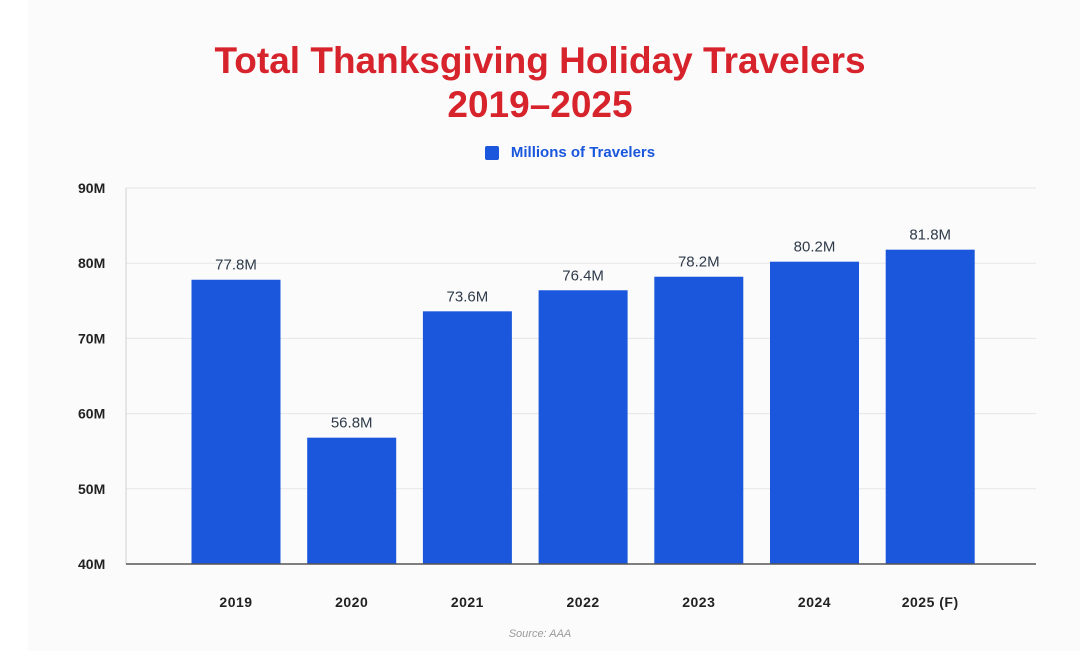 The width and height of the screenshot is (1080, 651). What do you see at coordinates (814, 602) in the screenshot?
I see `x-tick-label: 2024` at bounding box center [814, 602].